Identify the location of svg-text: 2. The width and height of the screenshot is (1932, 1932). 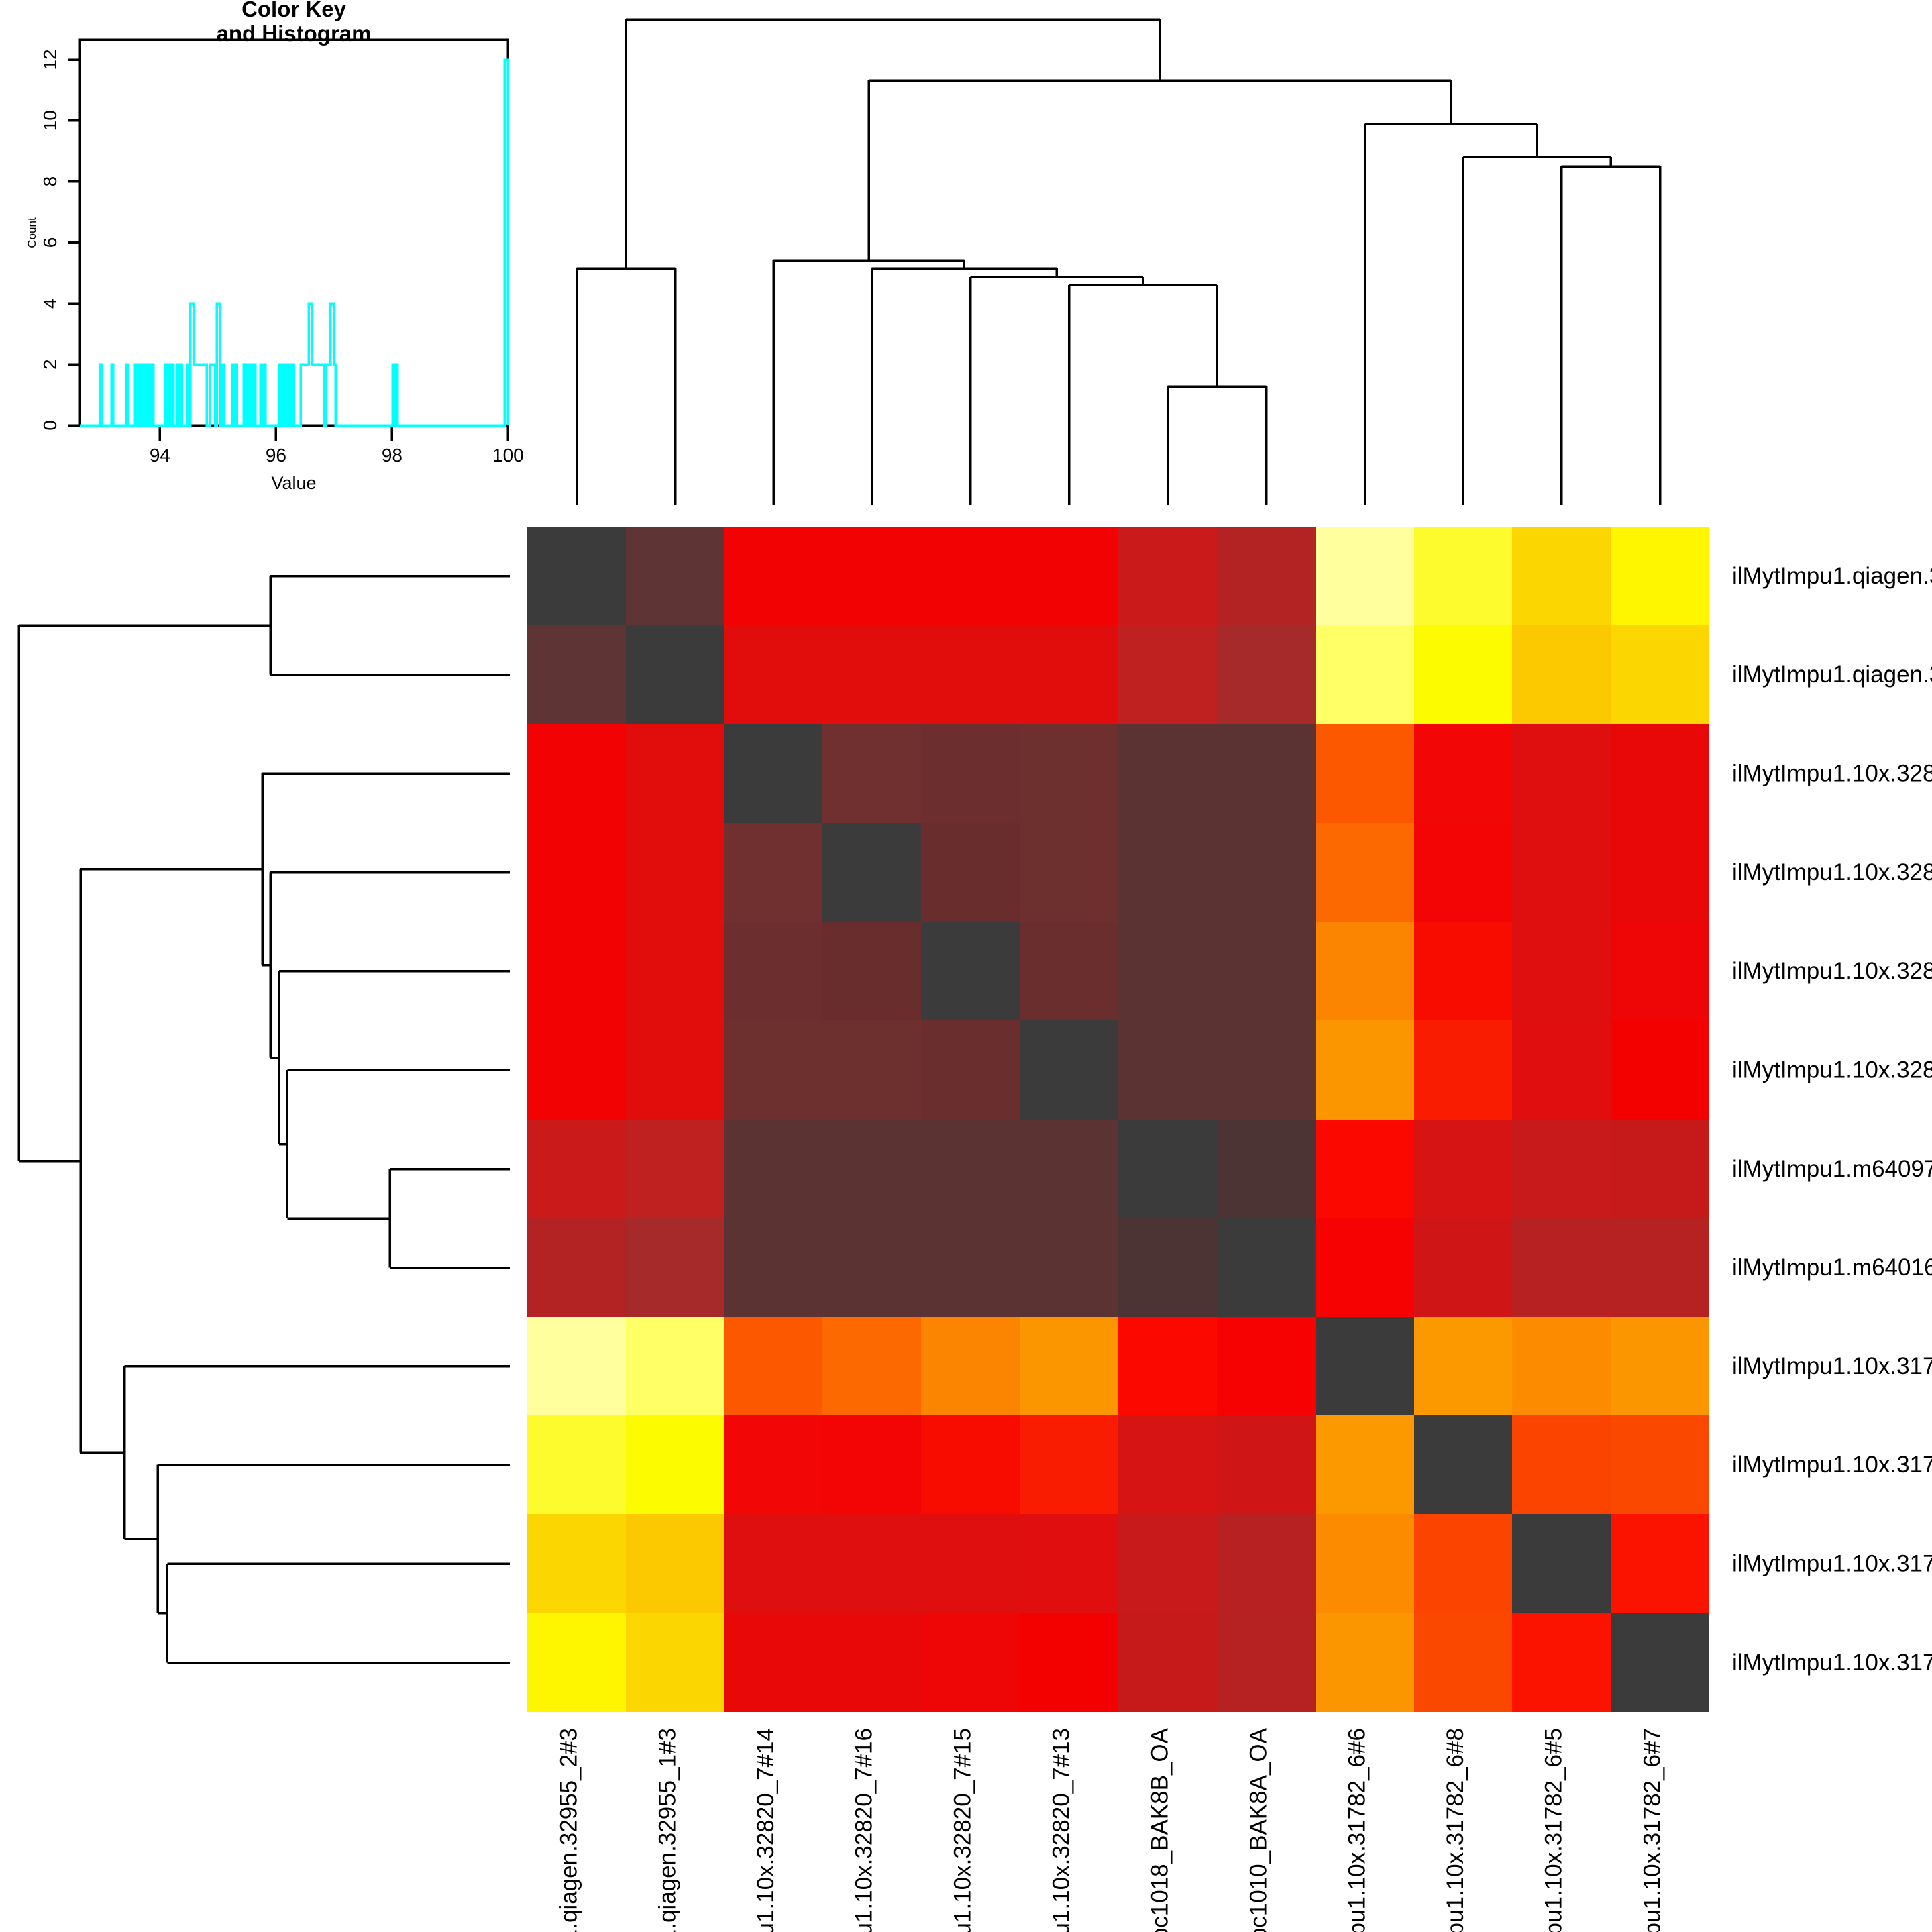
(50, 364).